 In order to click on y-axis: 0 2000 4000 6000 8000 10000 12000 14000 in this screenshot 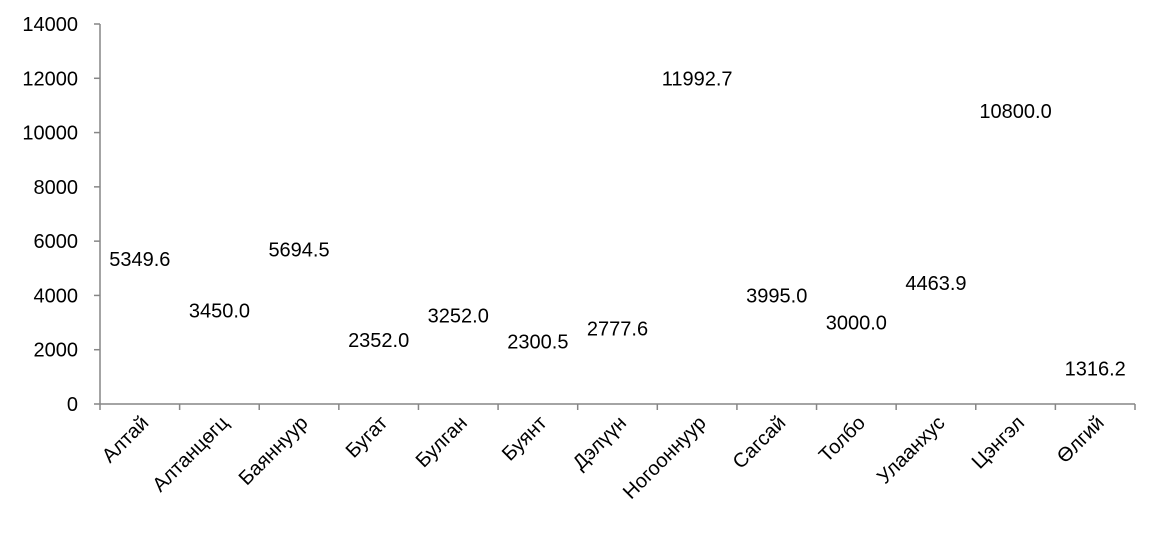, I will do `click(61, 215)`.